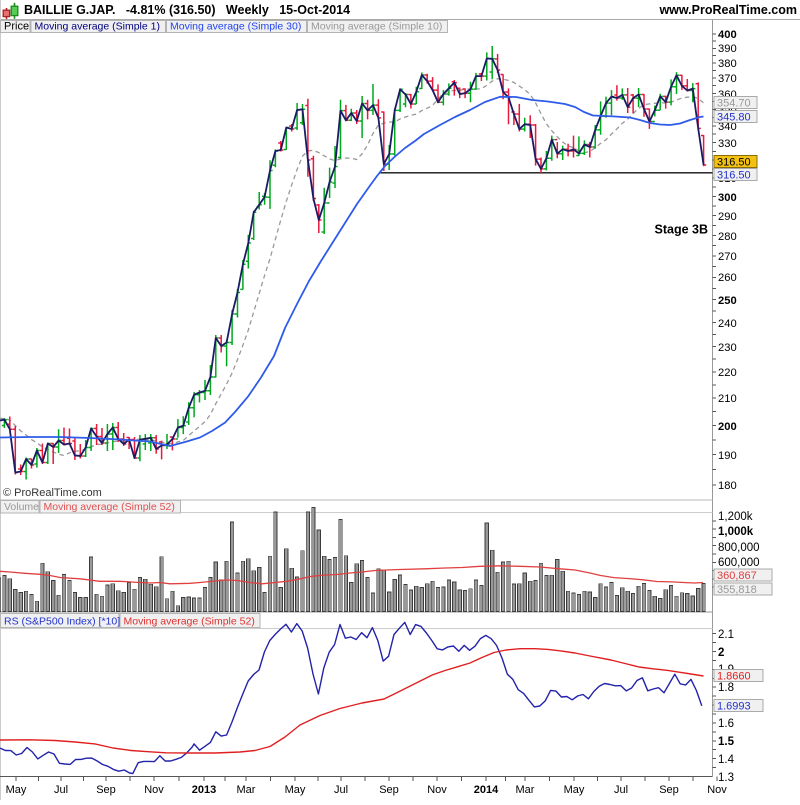 The height and width of the screenshot is (805, 800). What do you see at coordinates (726, 778) in the screenshot?
I see `svg-text: 1.3` at bounding box center [726, 778].